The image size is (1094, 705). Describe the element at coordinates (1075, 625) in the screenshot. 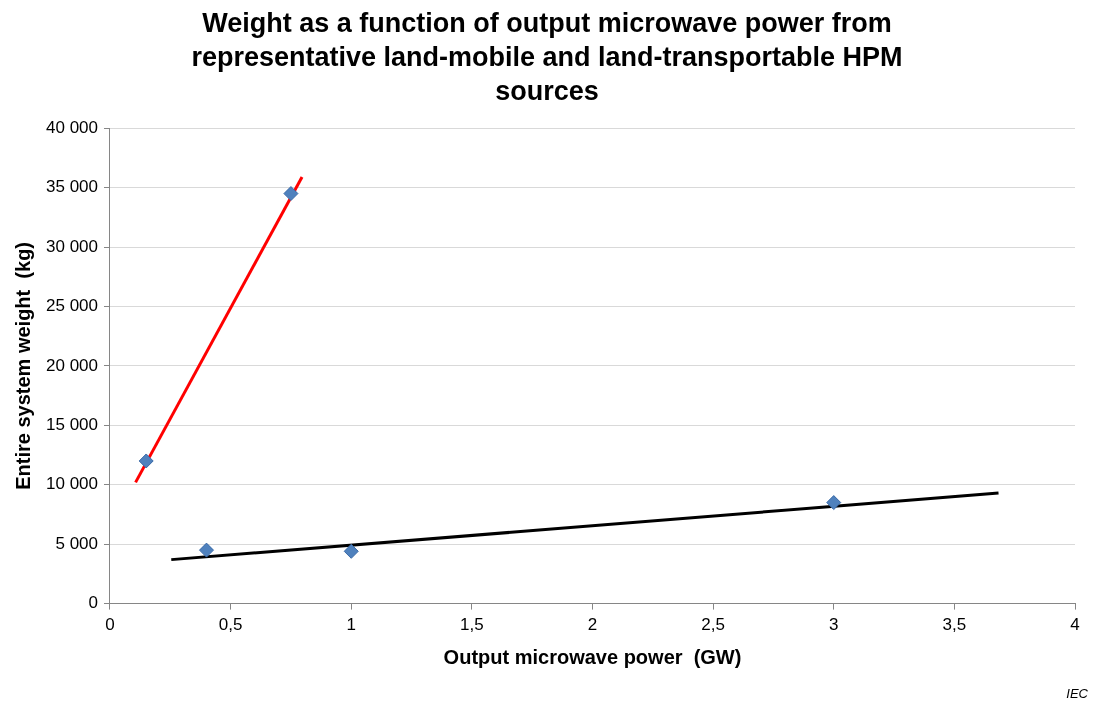

I see `x-tick-label: 4` at that location.